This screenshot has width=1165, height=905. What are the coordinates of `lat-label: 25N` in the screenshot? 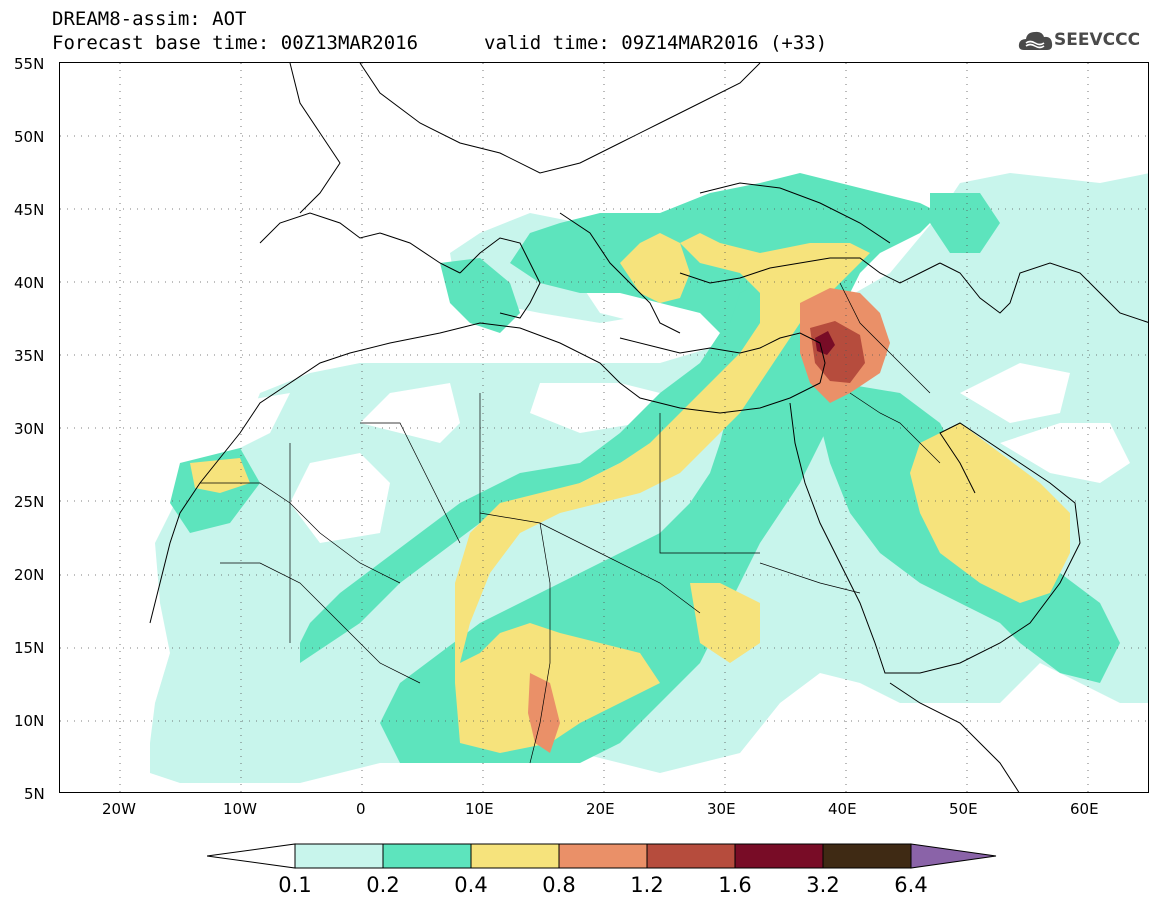 It's located at (29, 502).